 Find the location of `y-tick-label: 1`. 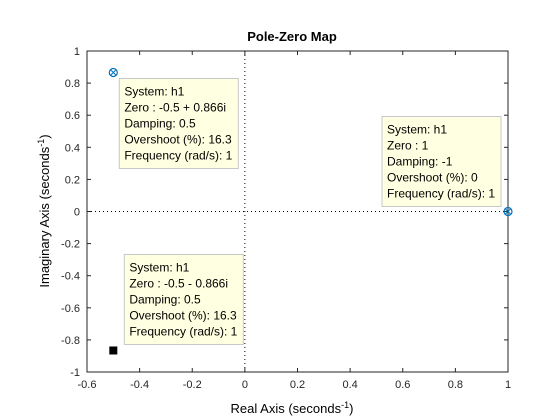

y-tick-label: 1 is located at coordinates (77, 52).